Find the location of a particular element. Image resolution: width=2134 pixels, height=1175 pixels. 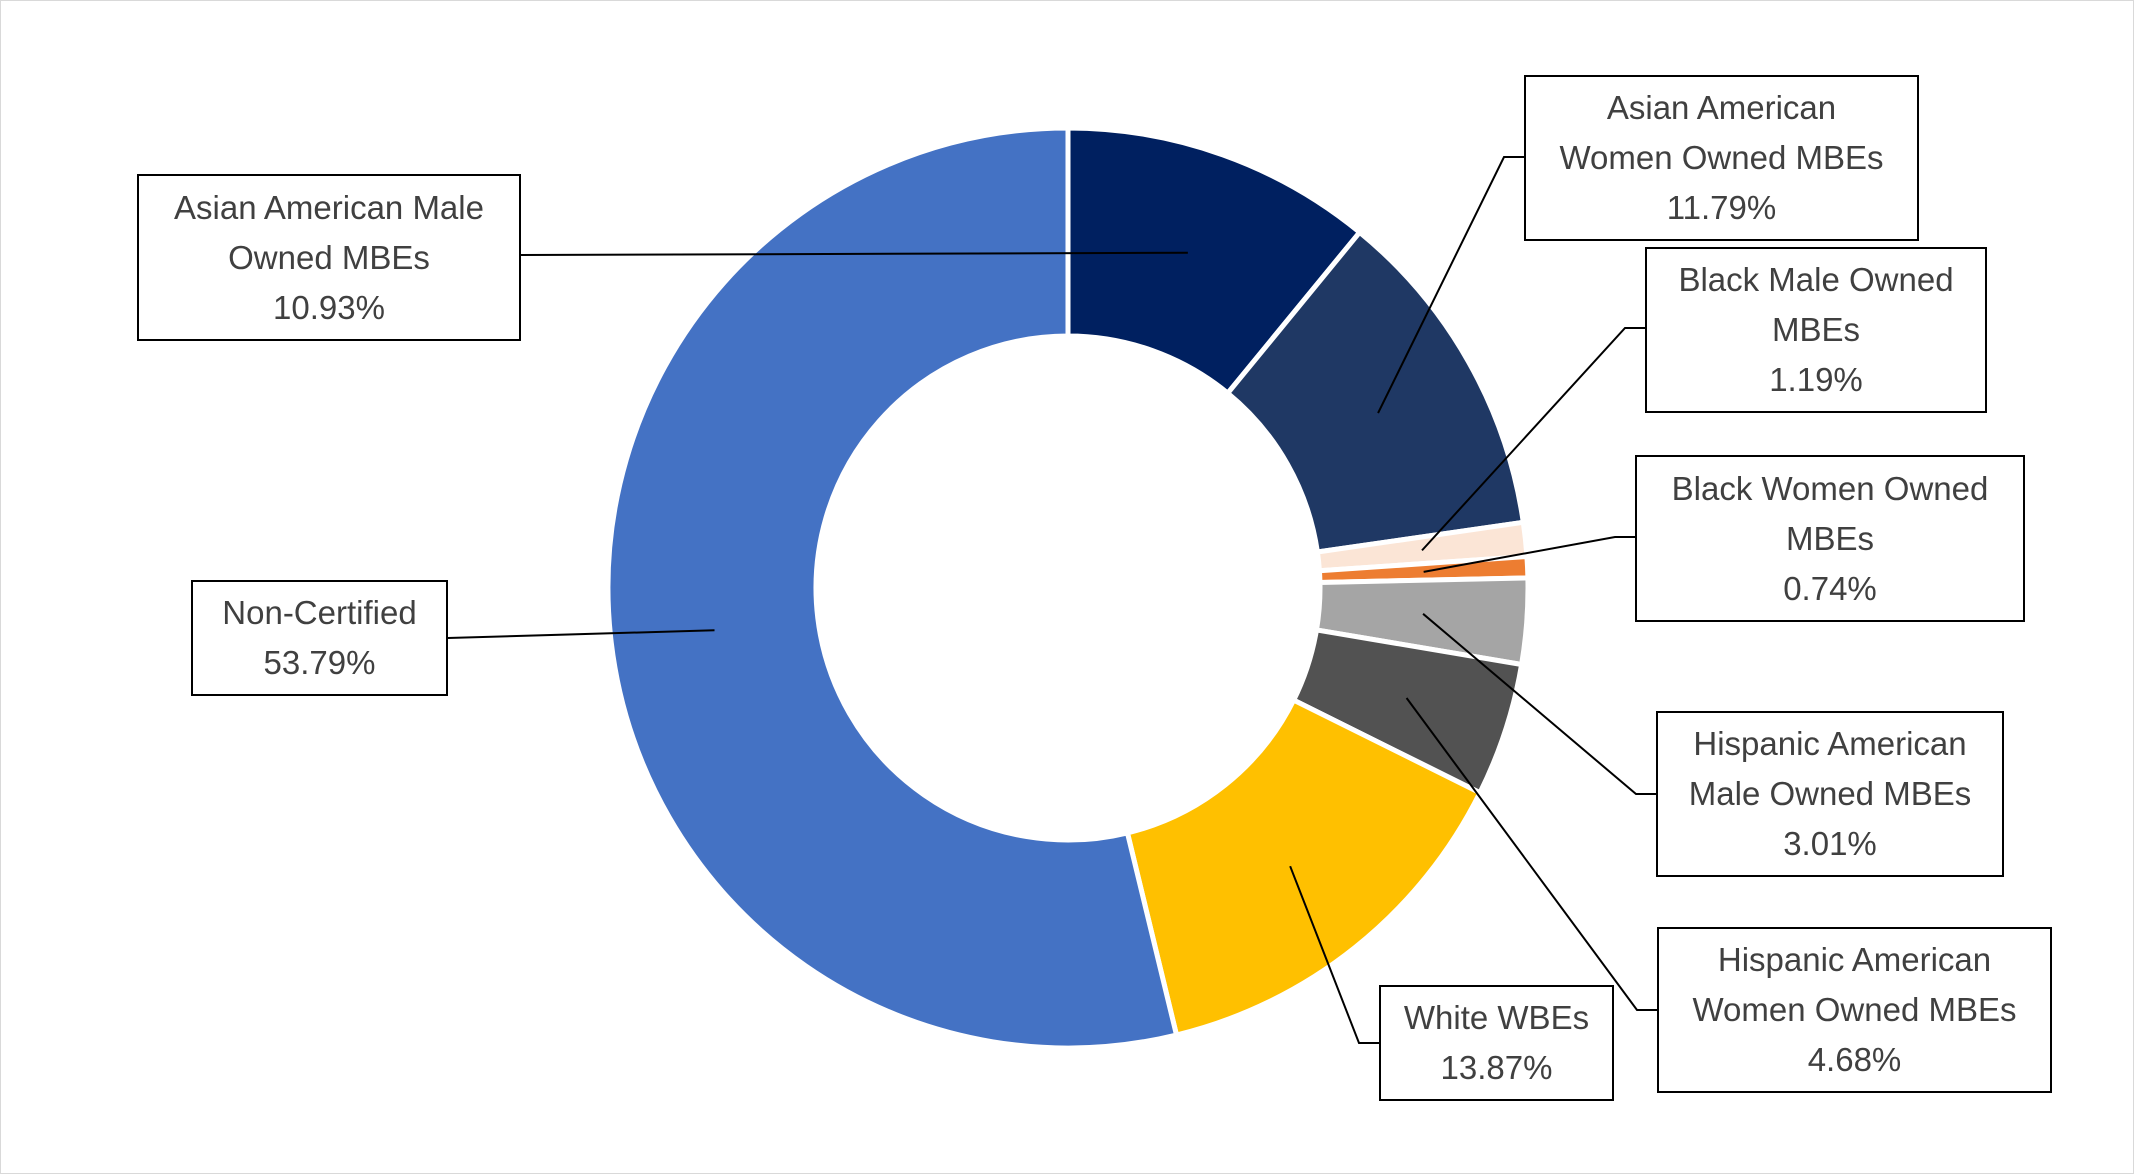

leader-line-black-women-owned-mbes is located at coordinates (1529, 554).